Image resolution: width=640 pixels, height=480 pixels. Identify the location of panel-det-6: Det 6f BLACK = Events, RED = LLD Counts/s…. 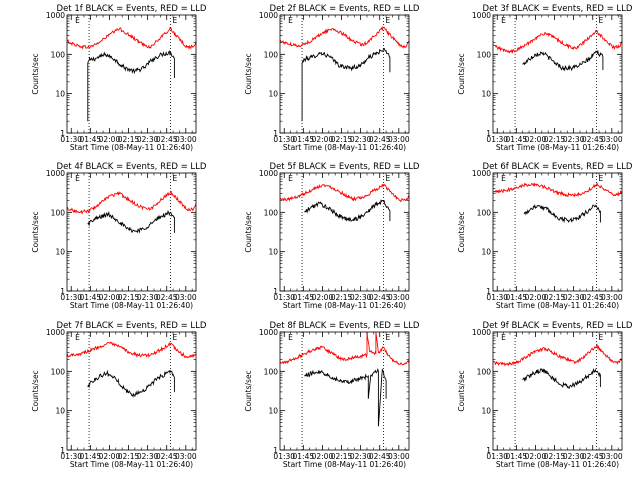
(545, 236).